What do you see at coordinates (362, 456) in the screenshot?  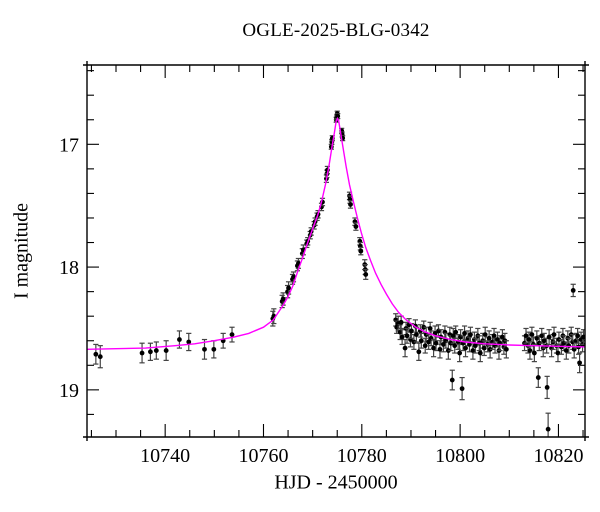 I see `x-tick-label: 10780` at bounding box center [362, 456].